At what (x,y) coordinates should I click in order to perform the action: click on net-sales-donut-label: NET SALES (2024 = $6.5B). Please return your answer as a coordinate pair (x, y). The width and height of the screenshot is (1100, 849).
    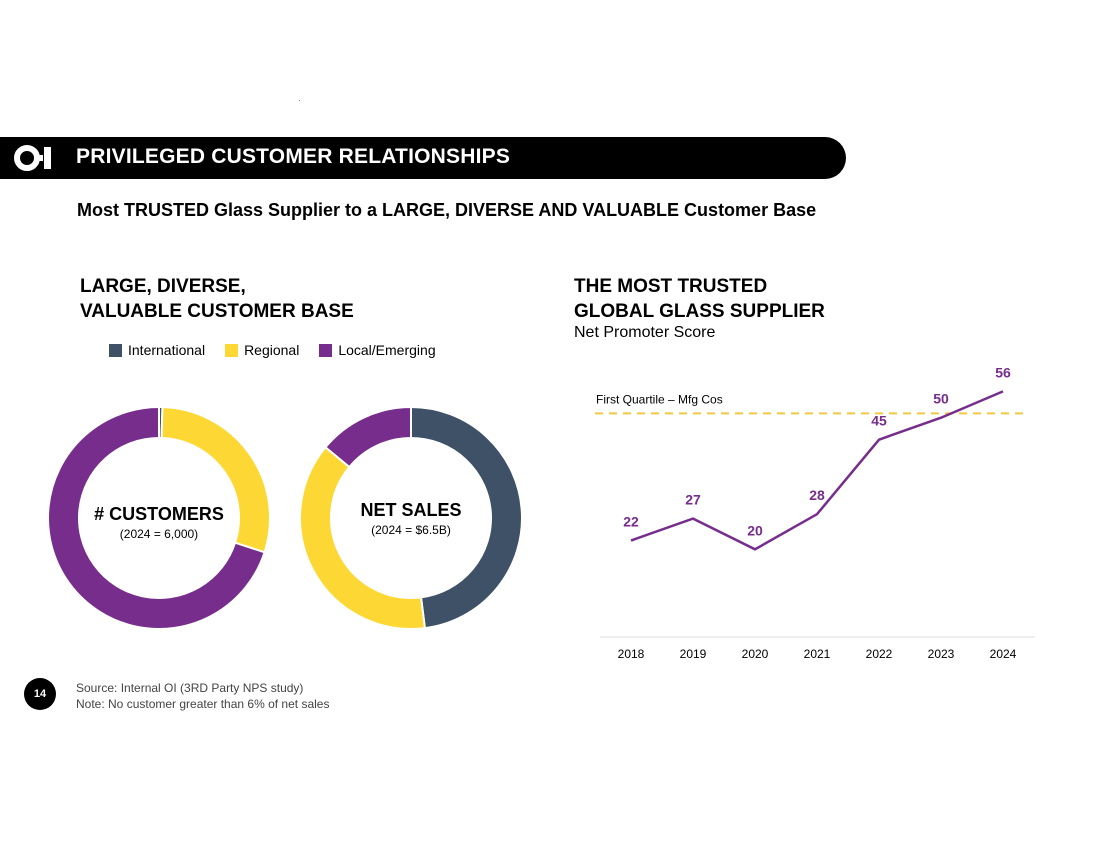
    Looking at the image, I should click on (410, 518).